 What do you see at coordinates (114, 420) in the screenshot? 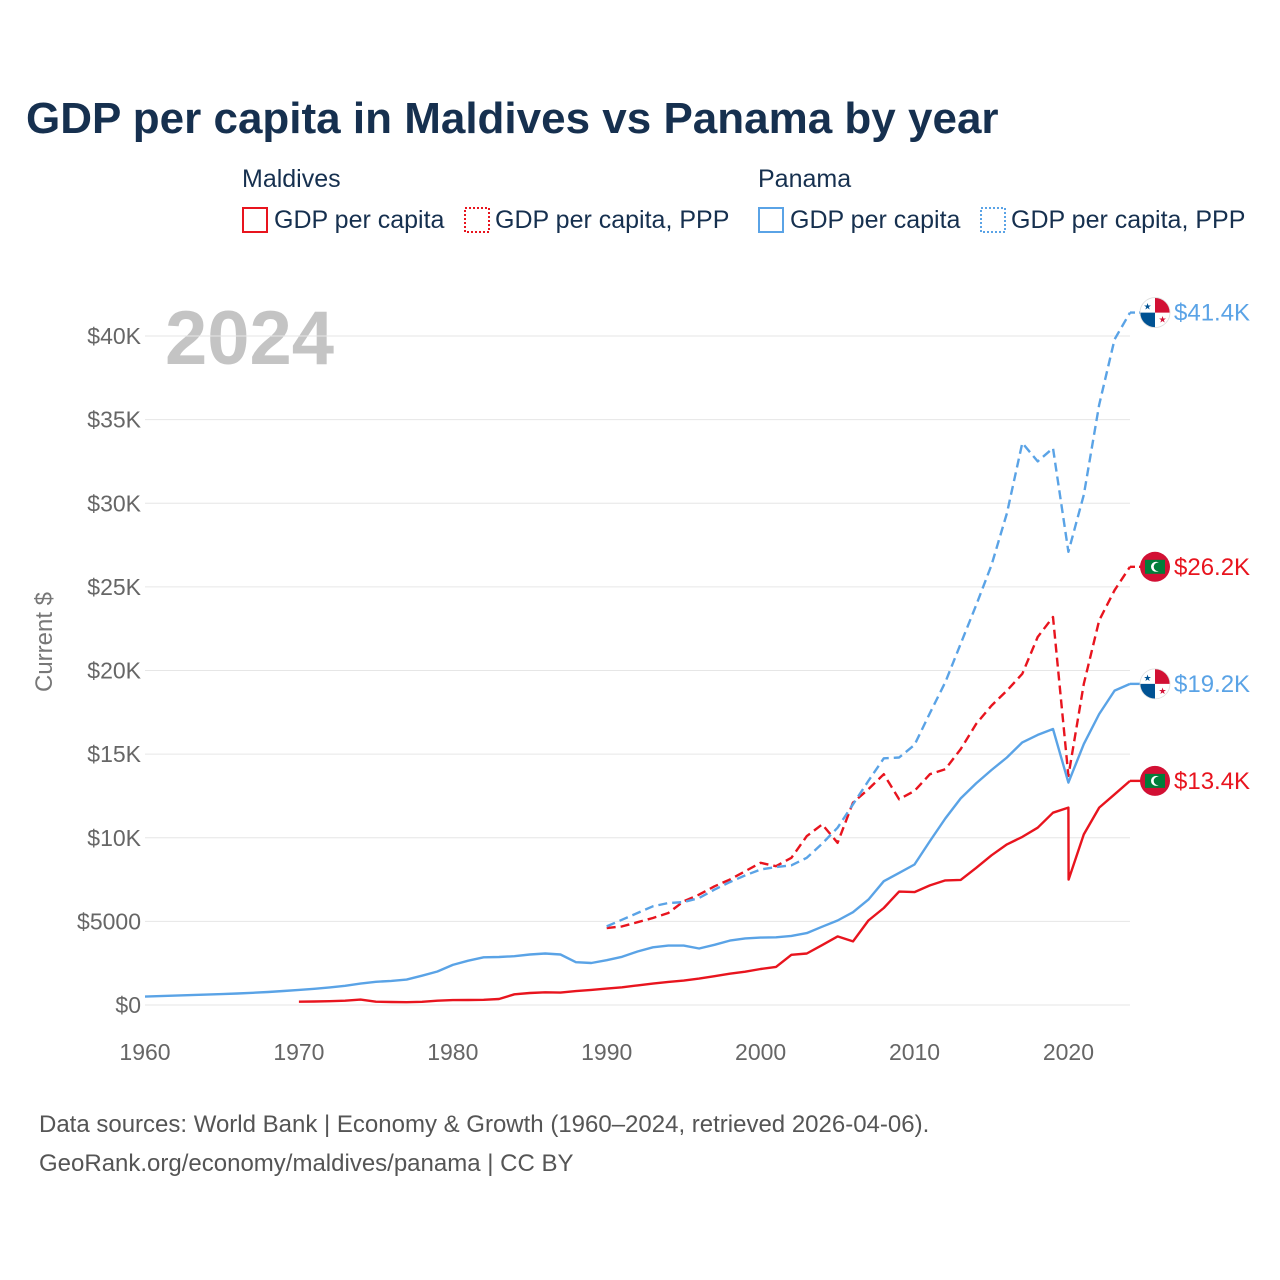
I see `y-tick-label: $35K` at bounding box center [114, 420].